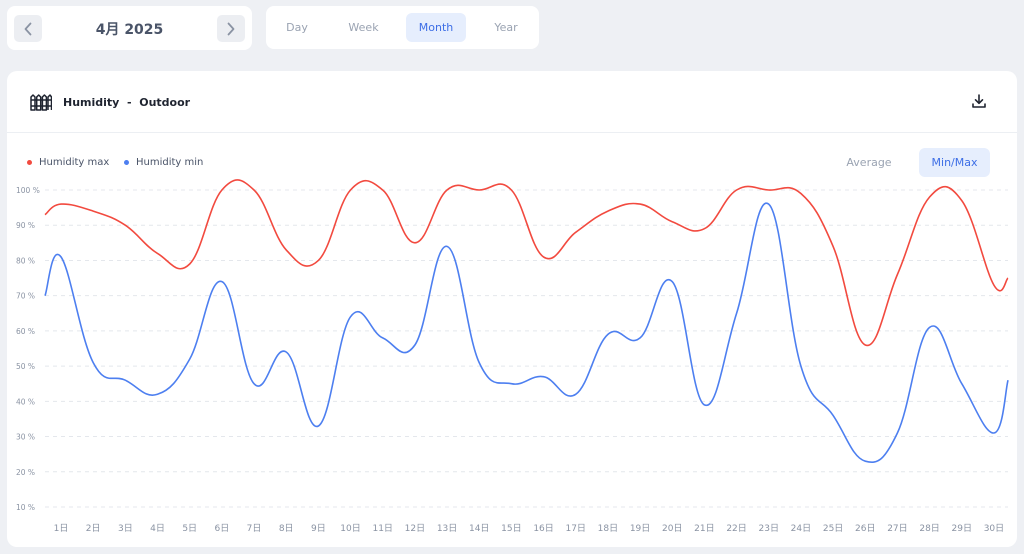 The image size is (1024, 554). Describe the element at coordinates (157, 528) in the screenshot. I see `x-tick-label: 4日` at that location.